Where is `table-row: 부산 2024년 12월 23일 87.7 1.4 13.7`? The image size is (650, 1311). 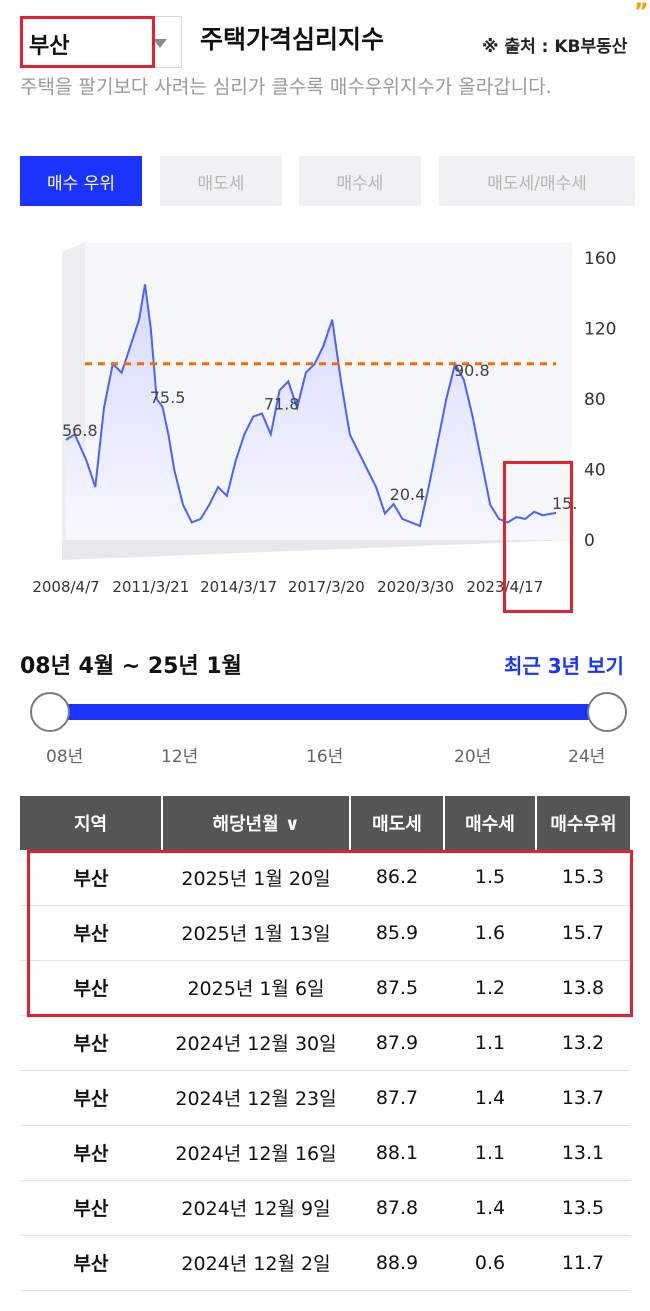
table-row: 부산 2024년 12월 23일 87.7 1.4 13.7 is located at coordinates (325, 1098).